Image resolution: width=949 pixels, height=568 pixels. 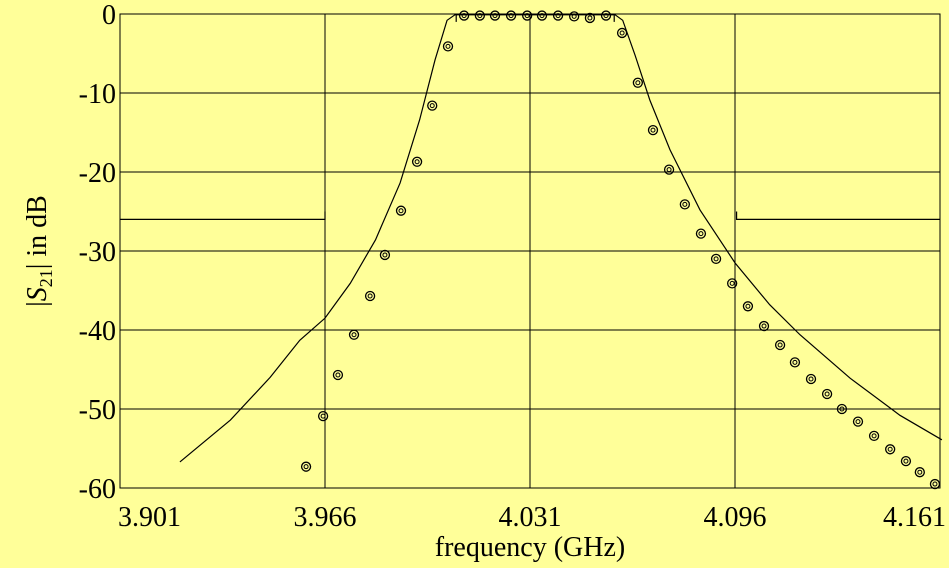 I want to click on y-axis-label: |S21| in dB, so click(x=39, y=251).